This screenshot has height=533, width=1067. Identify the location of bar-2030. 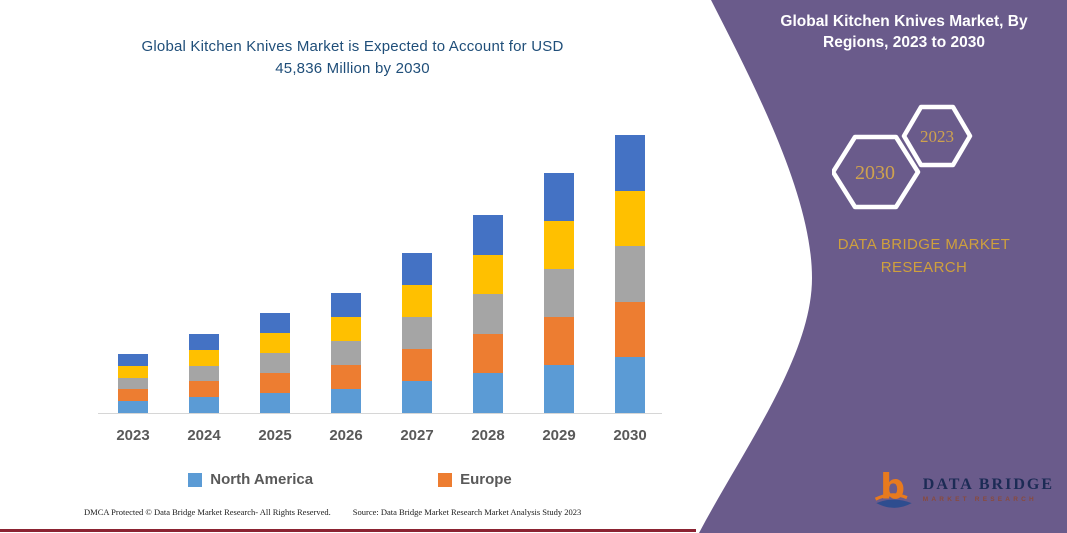
(630, 274).